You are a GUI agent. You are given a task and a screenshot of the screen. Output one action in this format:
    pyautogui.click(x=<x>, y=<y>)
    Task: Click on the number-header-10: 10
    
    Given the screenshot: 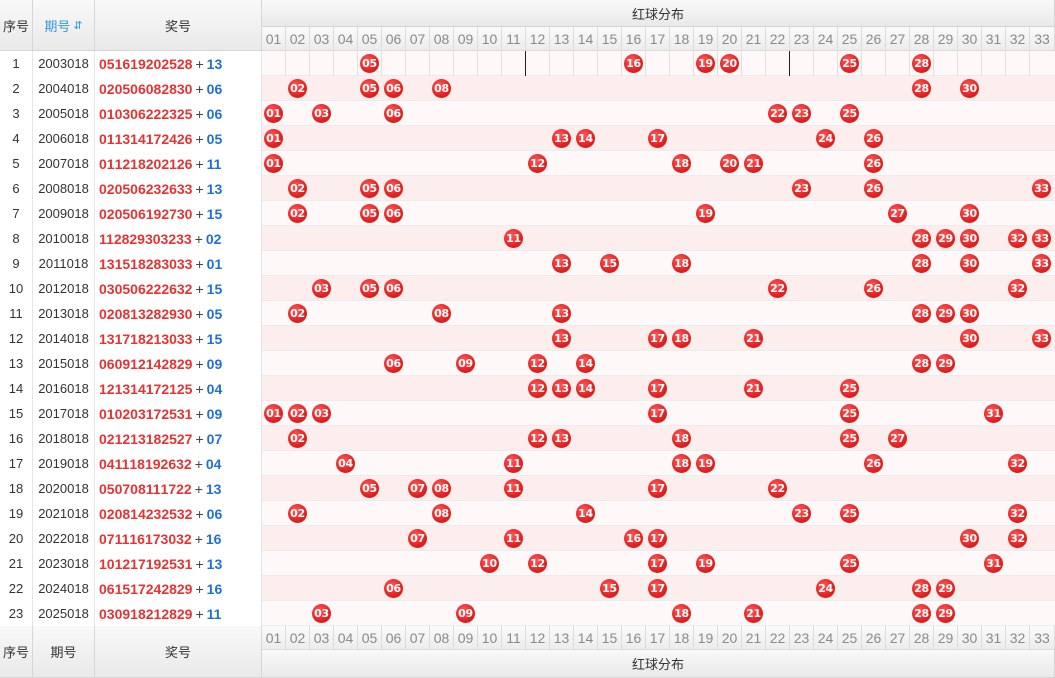 What is the action you would take?
    pyautogui.click(x=490, y=638)
    